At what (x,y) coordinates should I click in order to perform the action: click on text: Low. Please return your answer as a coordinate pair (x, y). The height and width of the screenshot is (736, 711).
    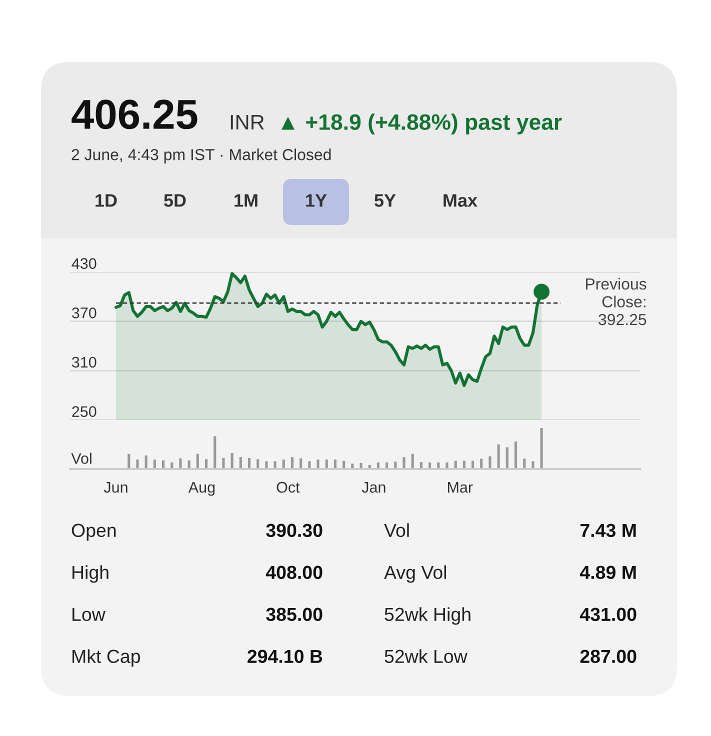
    Looking at the image, I should click on (89, 615).